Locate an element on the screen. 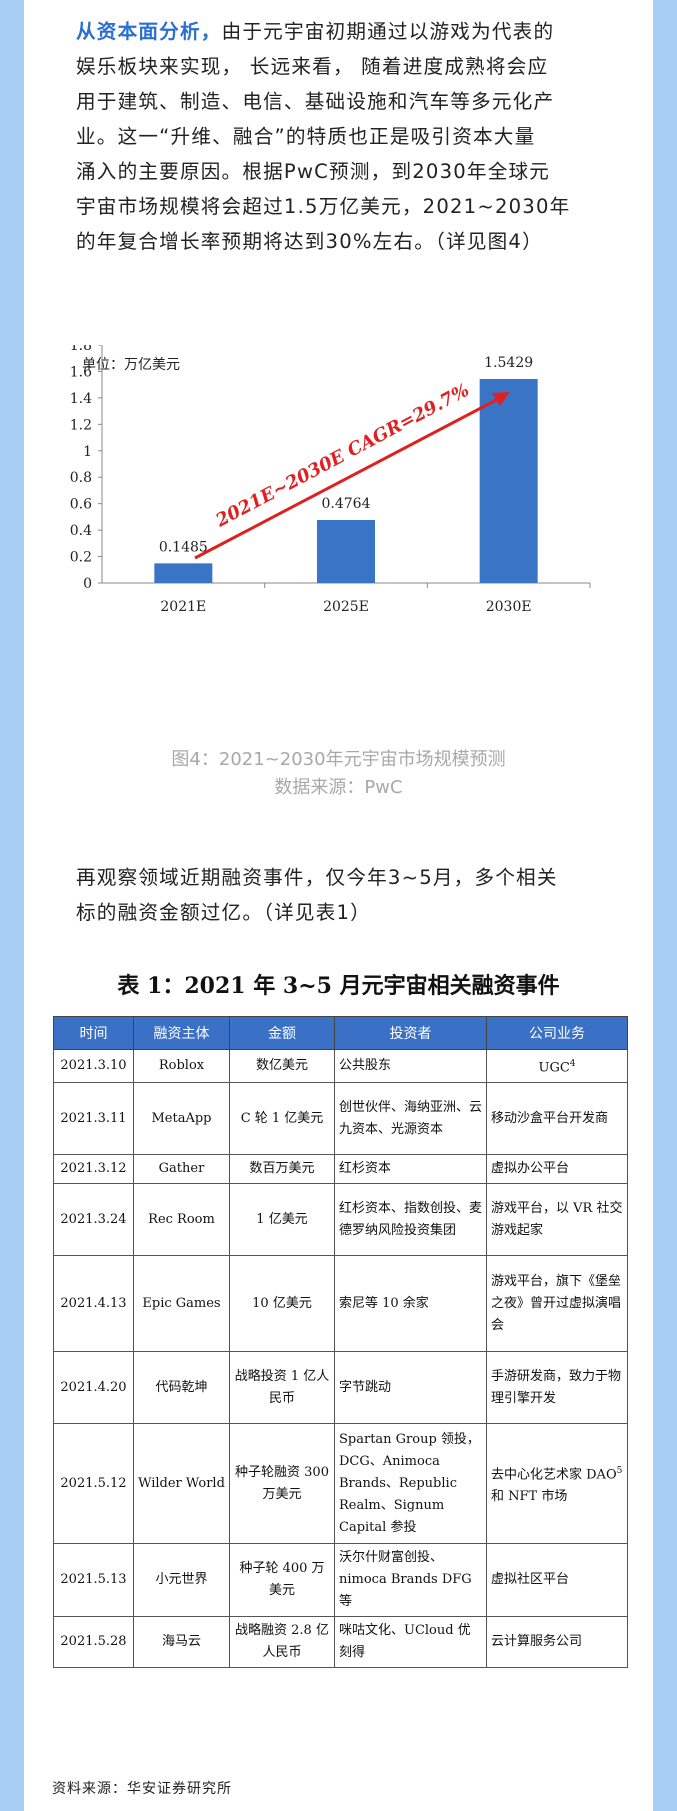 This screenshot has height=1811, width=677. y-tick-label: 0.6 is located at coordinates (81, 505).